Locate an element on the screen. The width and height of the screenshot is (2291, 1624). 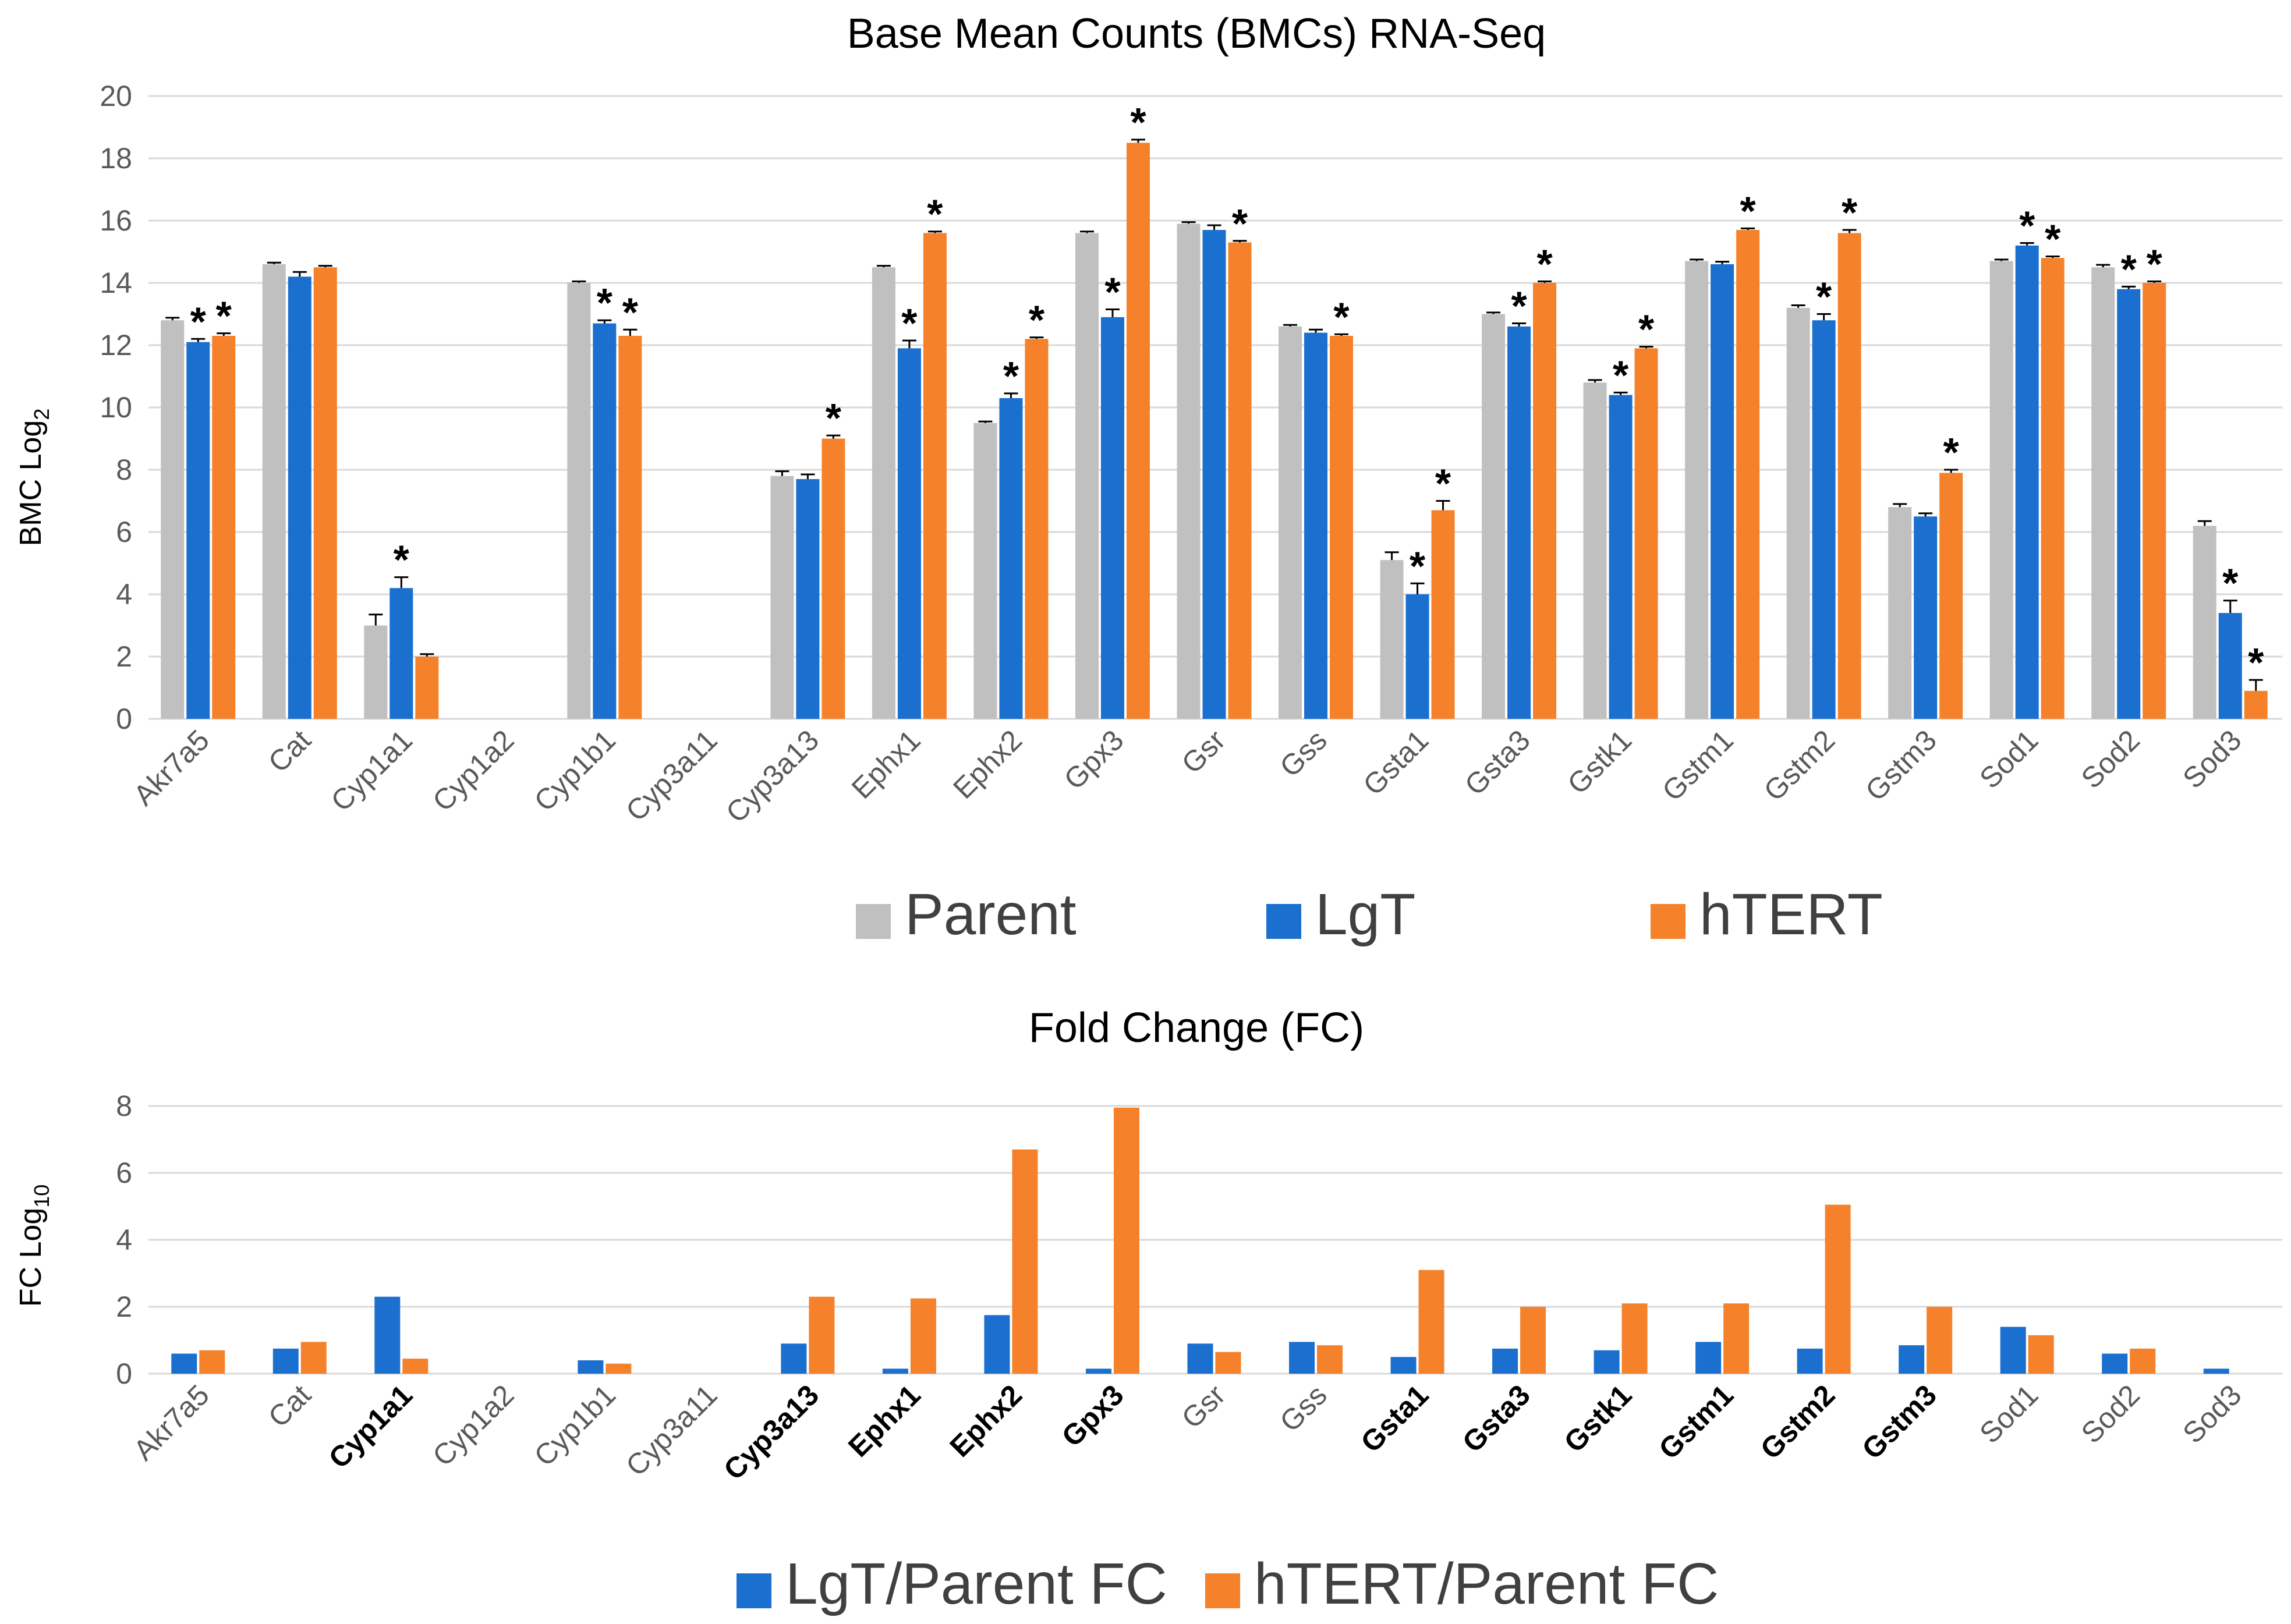
bar-parent-sod2 is located at coordinates (2103, 493).